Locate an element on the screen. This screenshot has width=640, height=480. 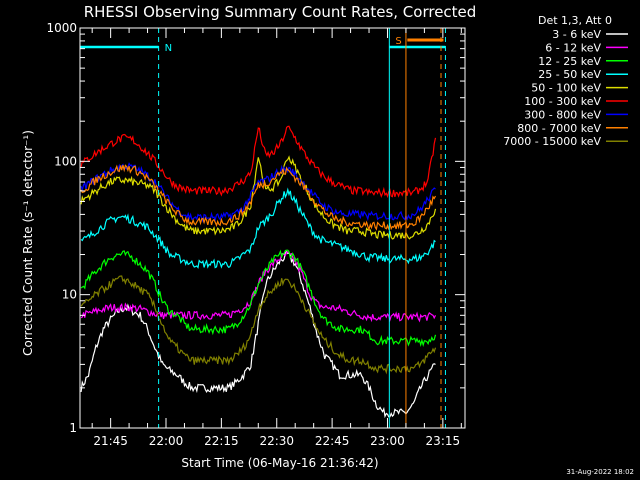
y-tick-label: 1 is located at coordinates (73, 428).